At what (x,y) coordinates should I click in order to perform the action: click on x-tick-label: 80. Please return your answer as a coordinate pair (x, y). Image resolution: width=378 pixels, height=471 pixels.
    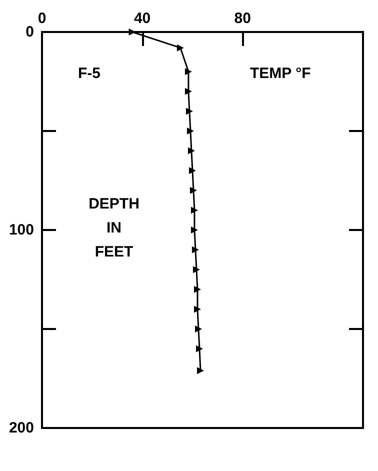
    Looking at the image, I should click on (242, 18).